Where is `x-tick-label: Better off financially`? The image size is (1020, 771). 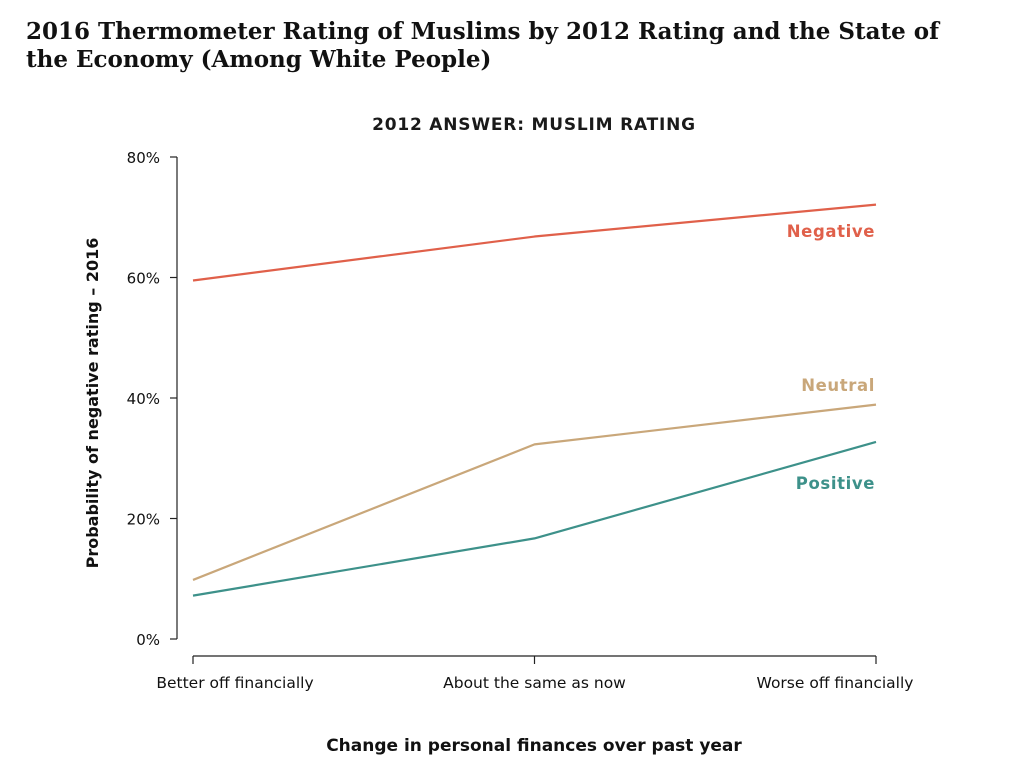
x-tick-label: Better off financially is located at coordinates (234, 683).